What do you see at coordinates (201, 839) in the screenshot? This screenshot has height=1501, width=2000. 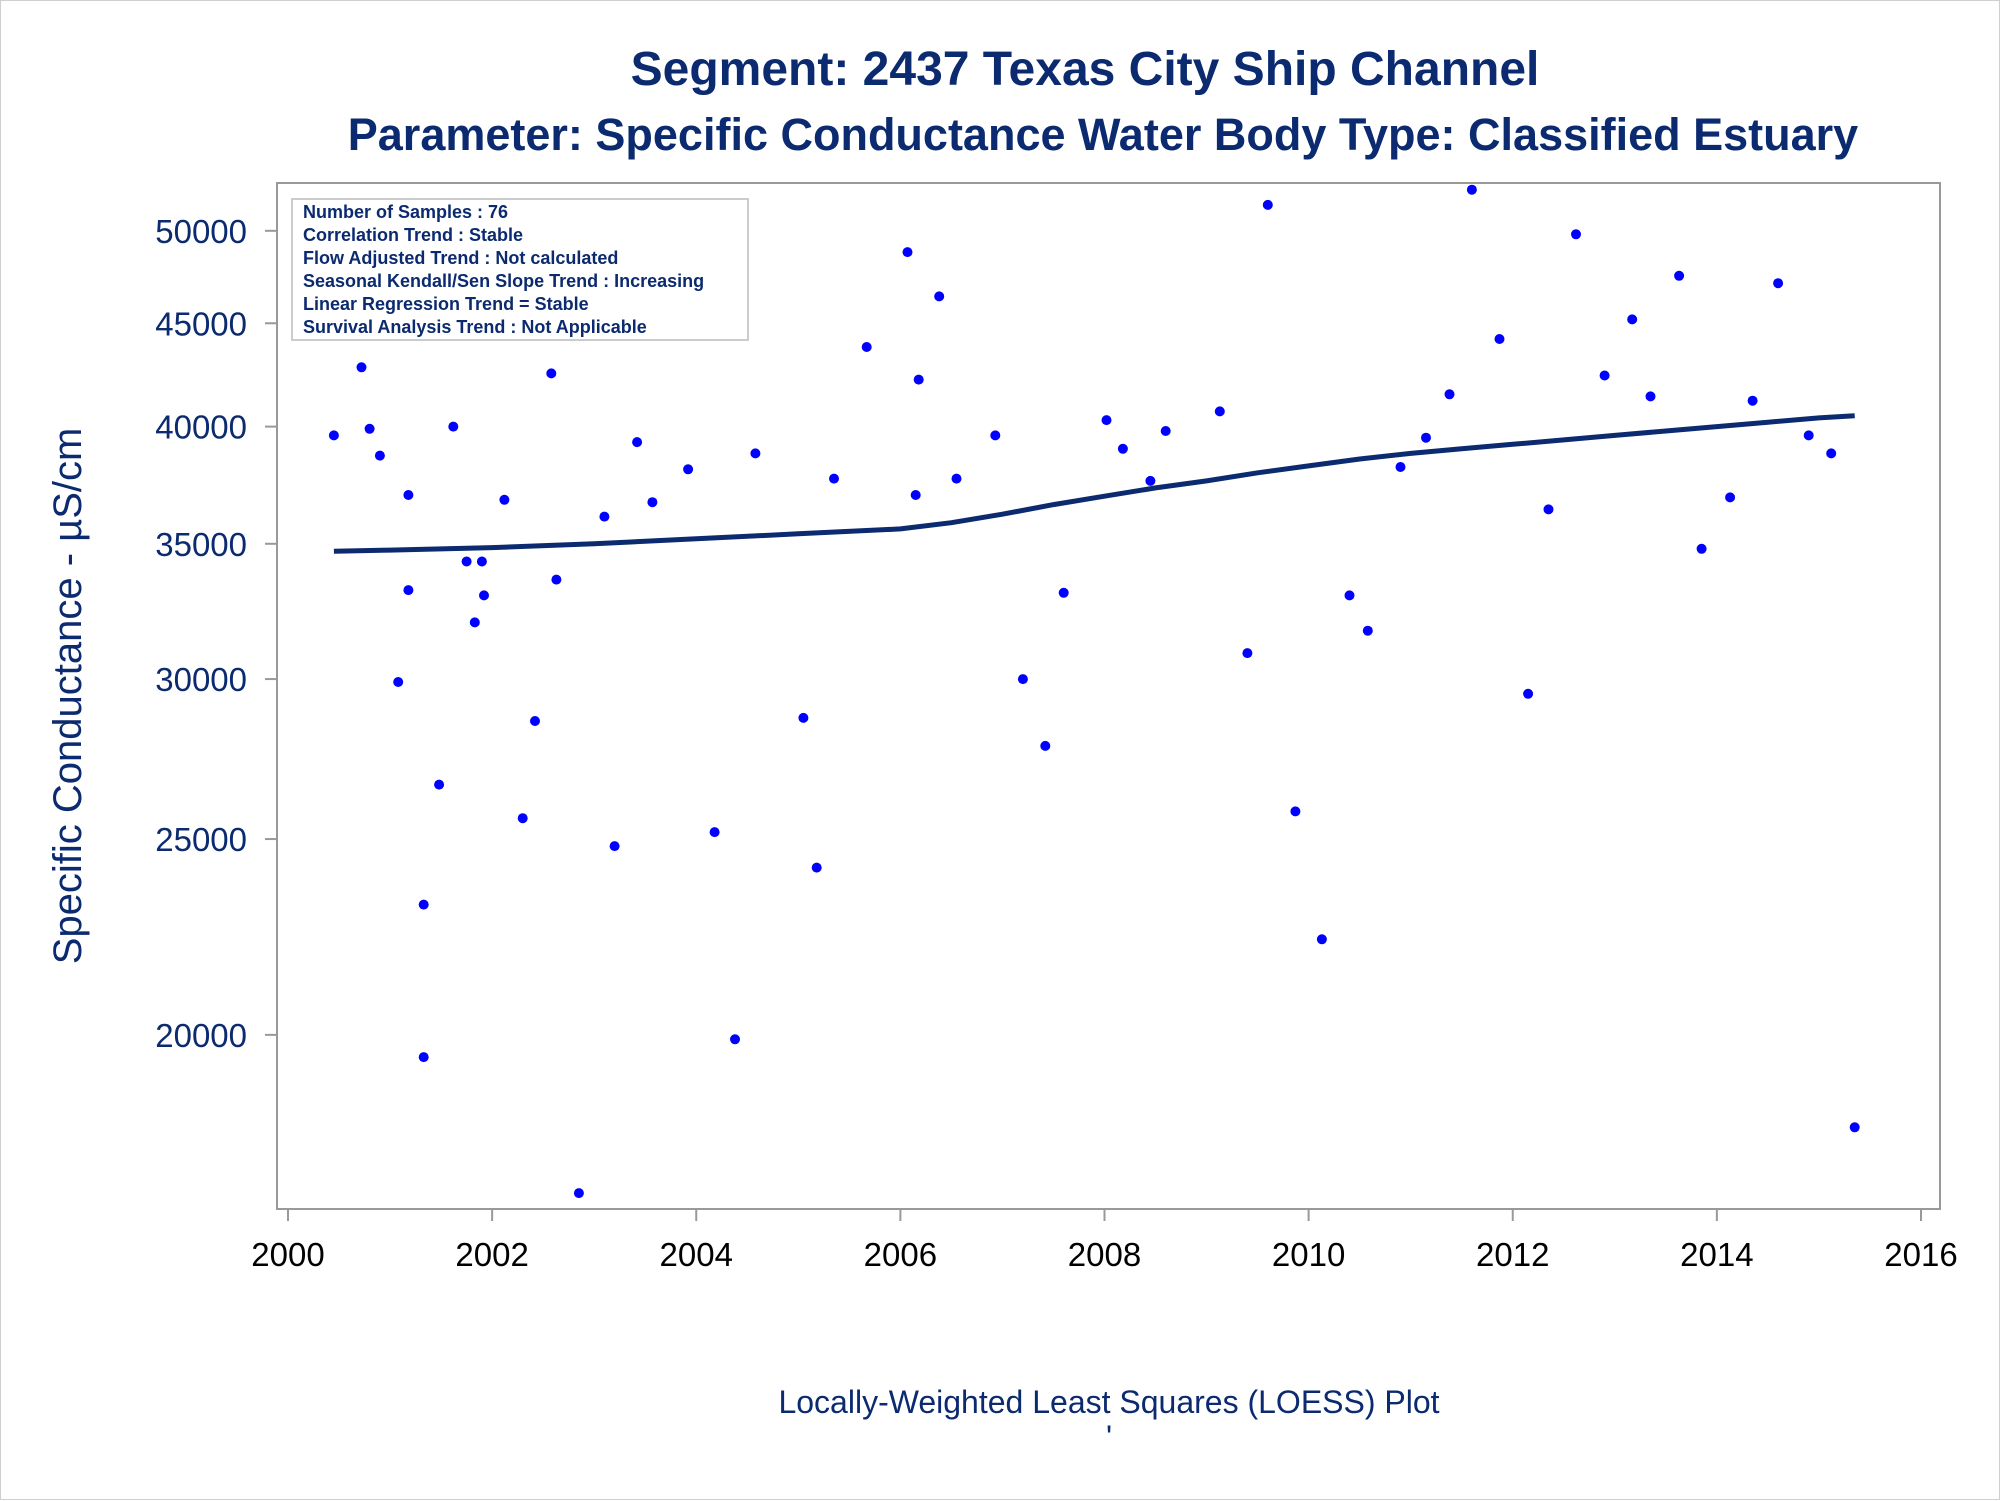 I see `y-tick-label: 25000` at bounding box center [201, 839].